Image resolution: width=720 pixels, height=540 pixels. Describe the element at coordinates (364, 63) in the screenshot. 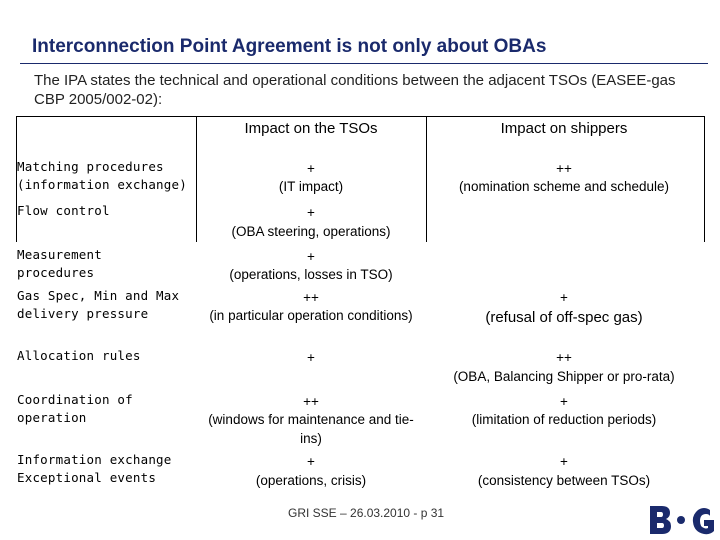

I see `title-underline` at that location.